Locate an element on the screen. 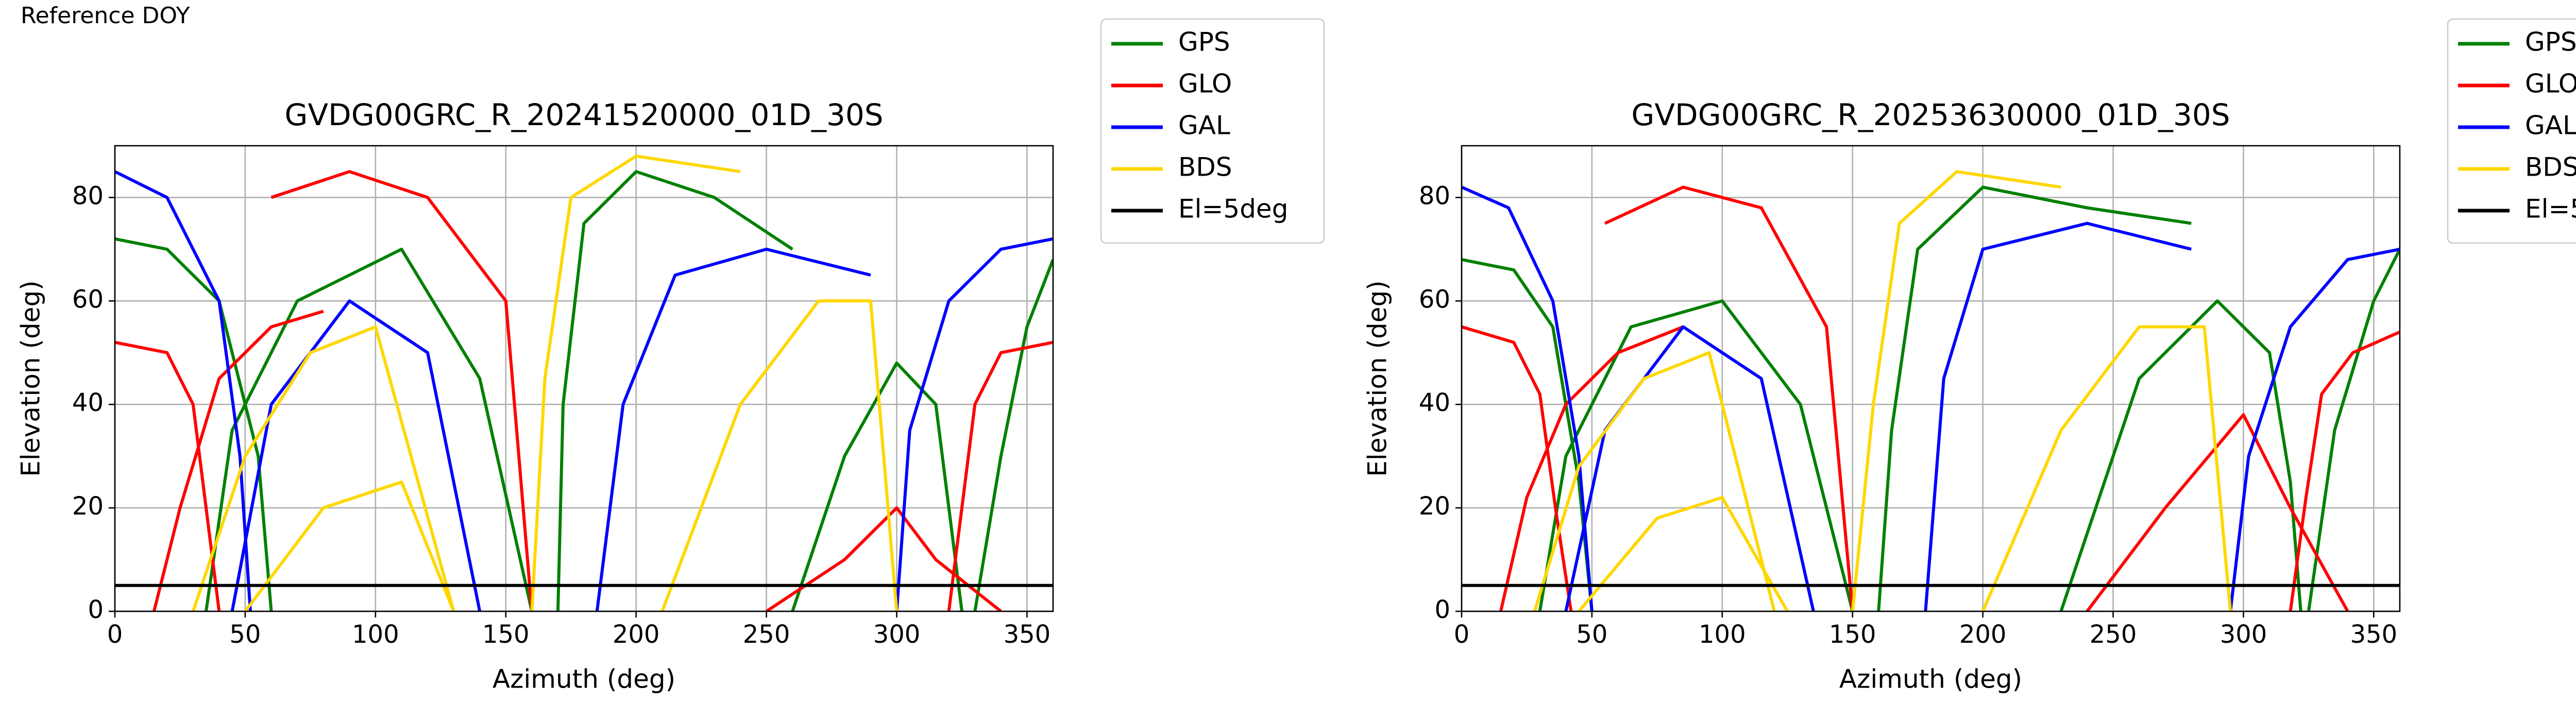  chart-title: GVDG00GRC_R_20241520000_01D_30S is located at coordinates (583, 114).